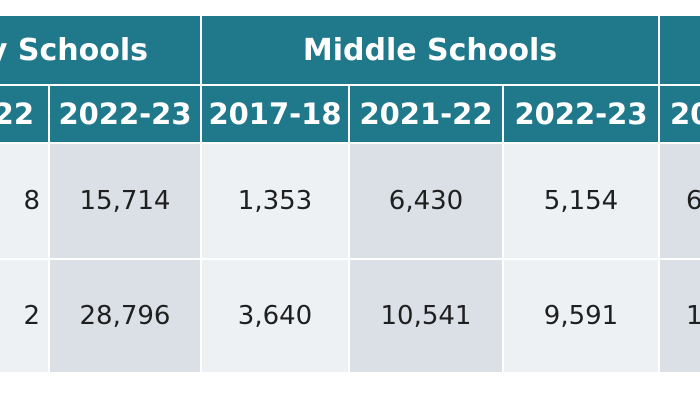 The width and height of the screenshot is (700, 400). I want to click on table-cell: 1,353, so click(275, 201).